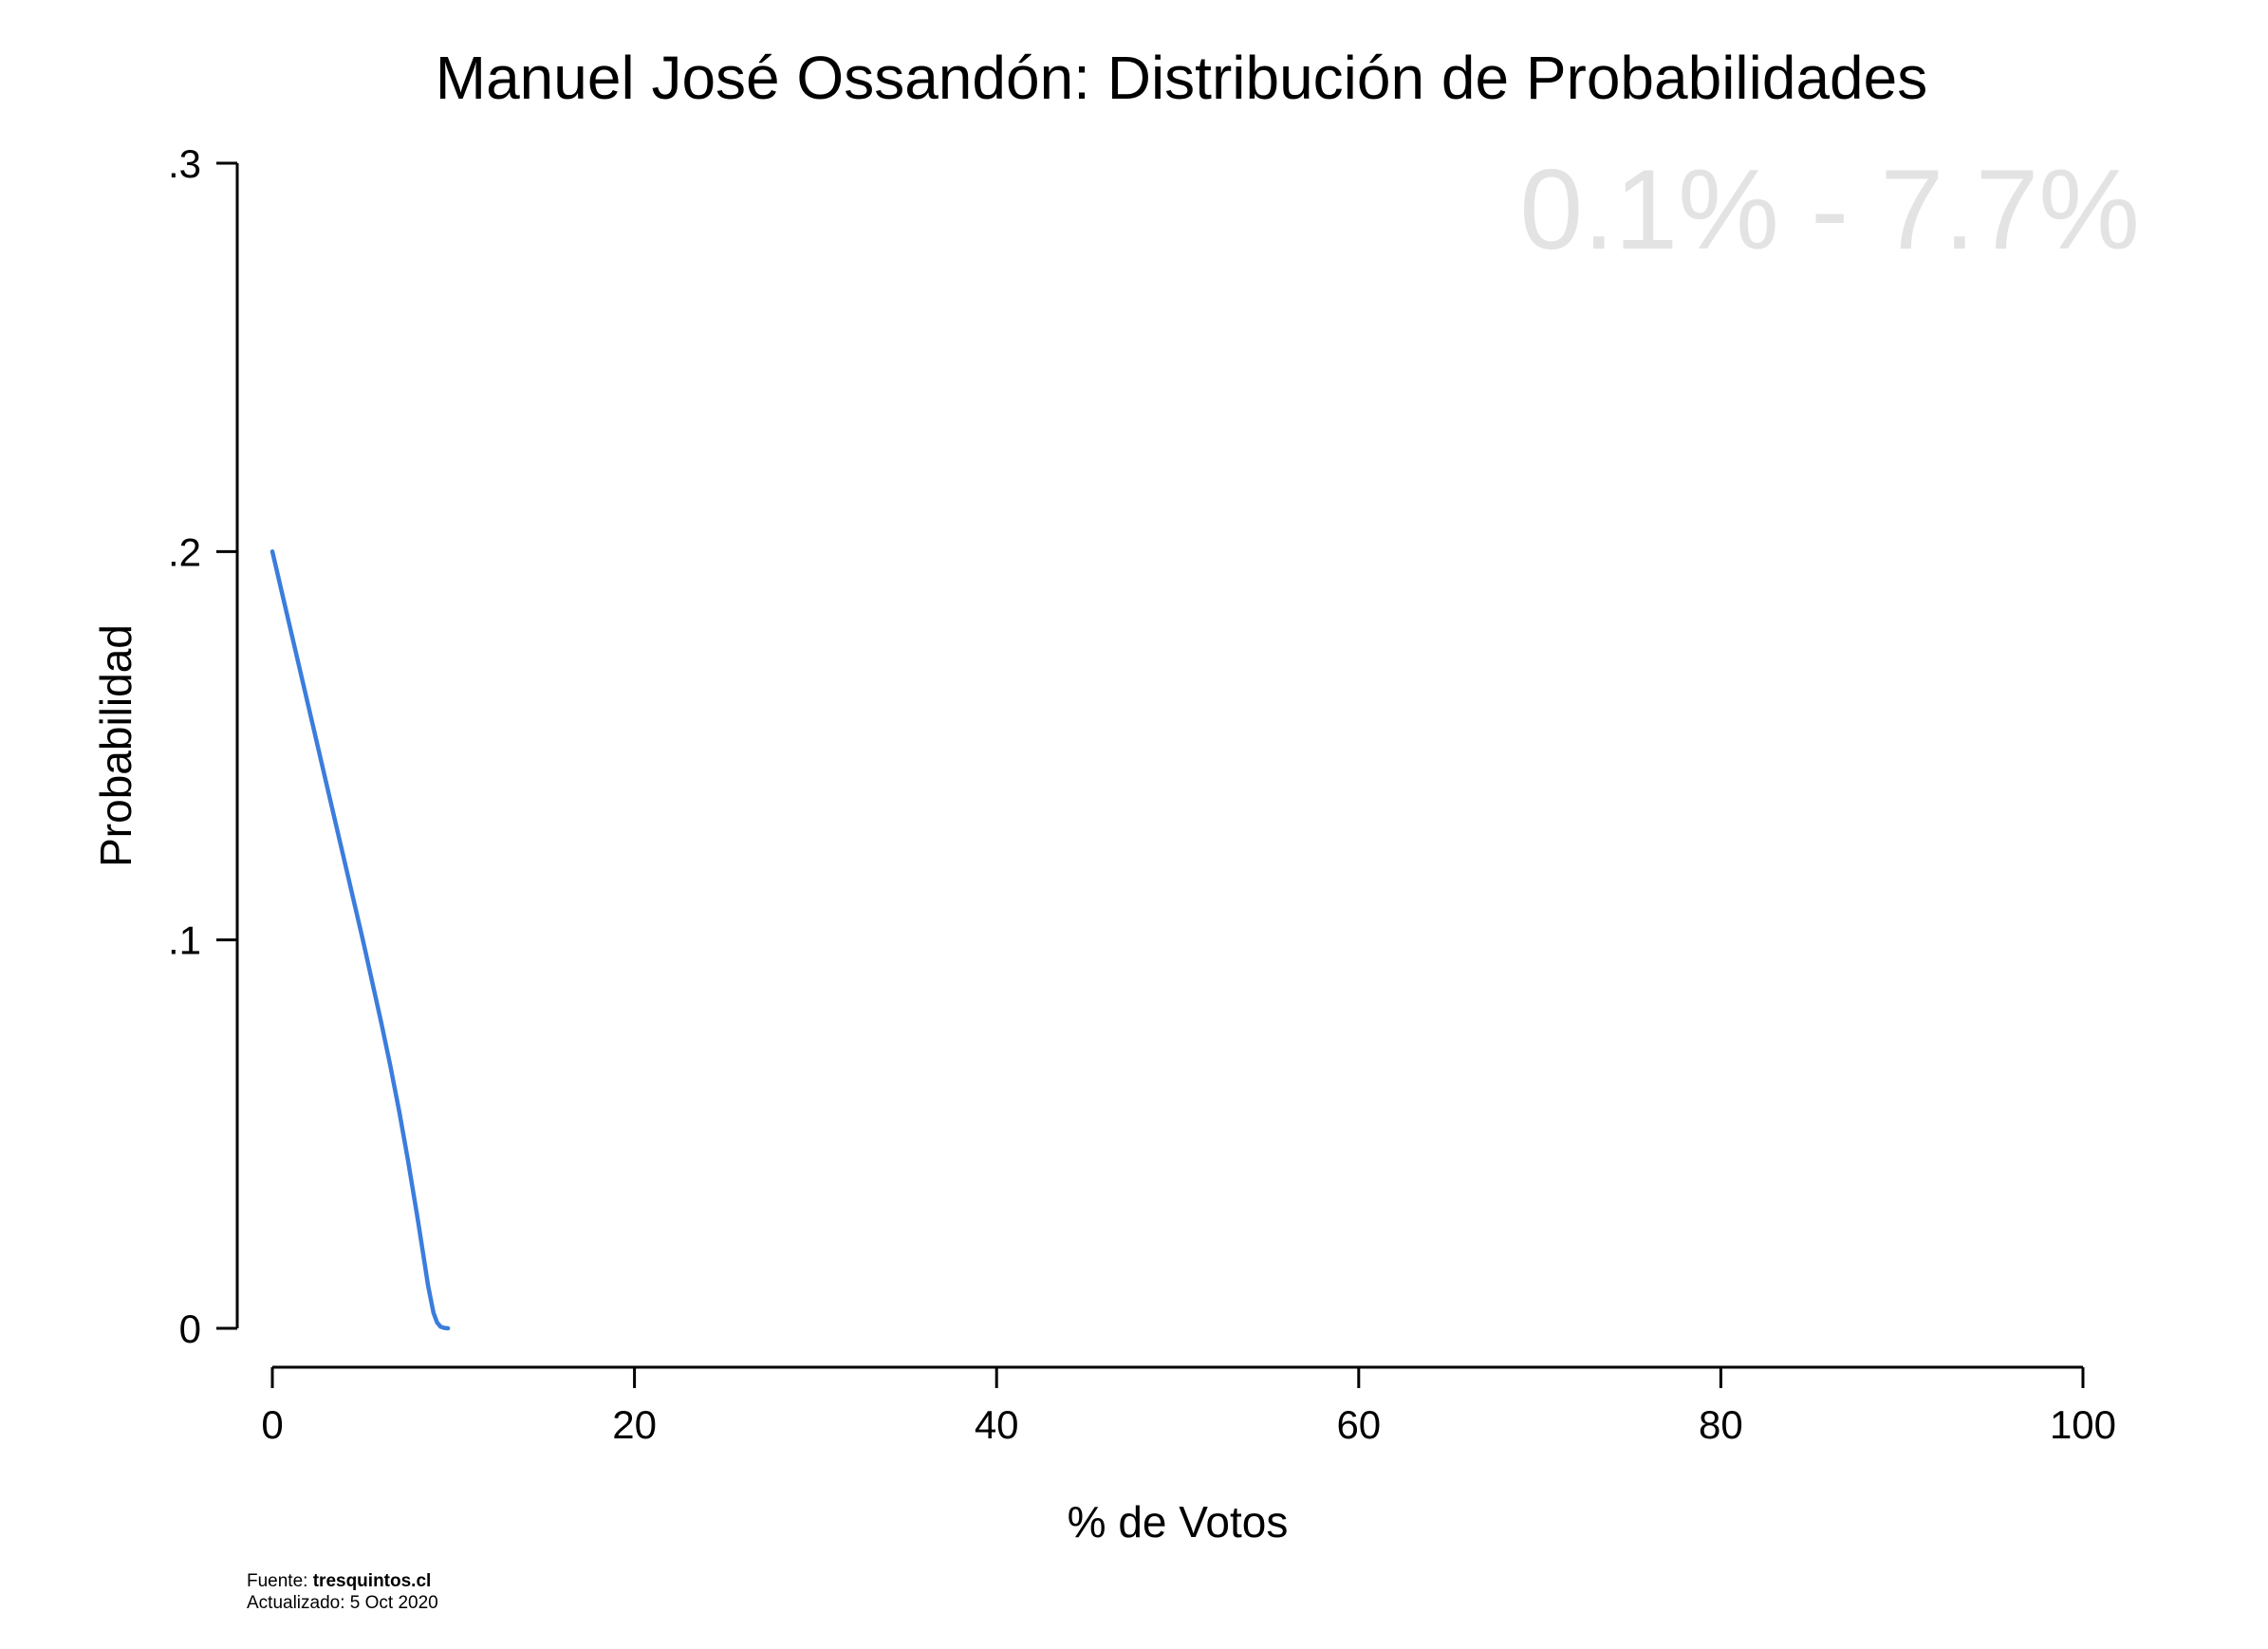 The height and width of the screenshot is (1649, 2268). I want to click on range-annotation: 0.1% - 7.7%, so click(1829, 209).